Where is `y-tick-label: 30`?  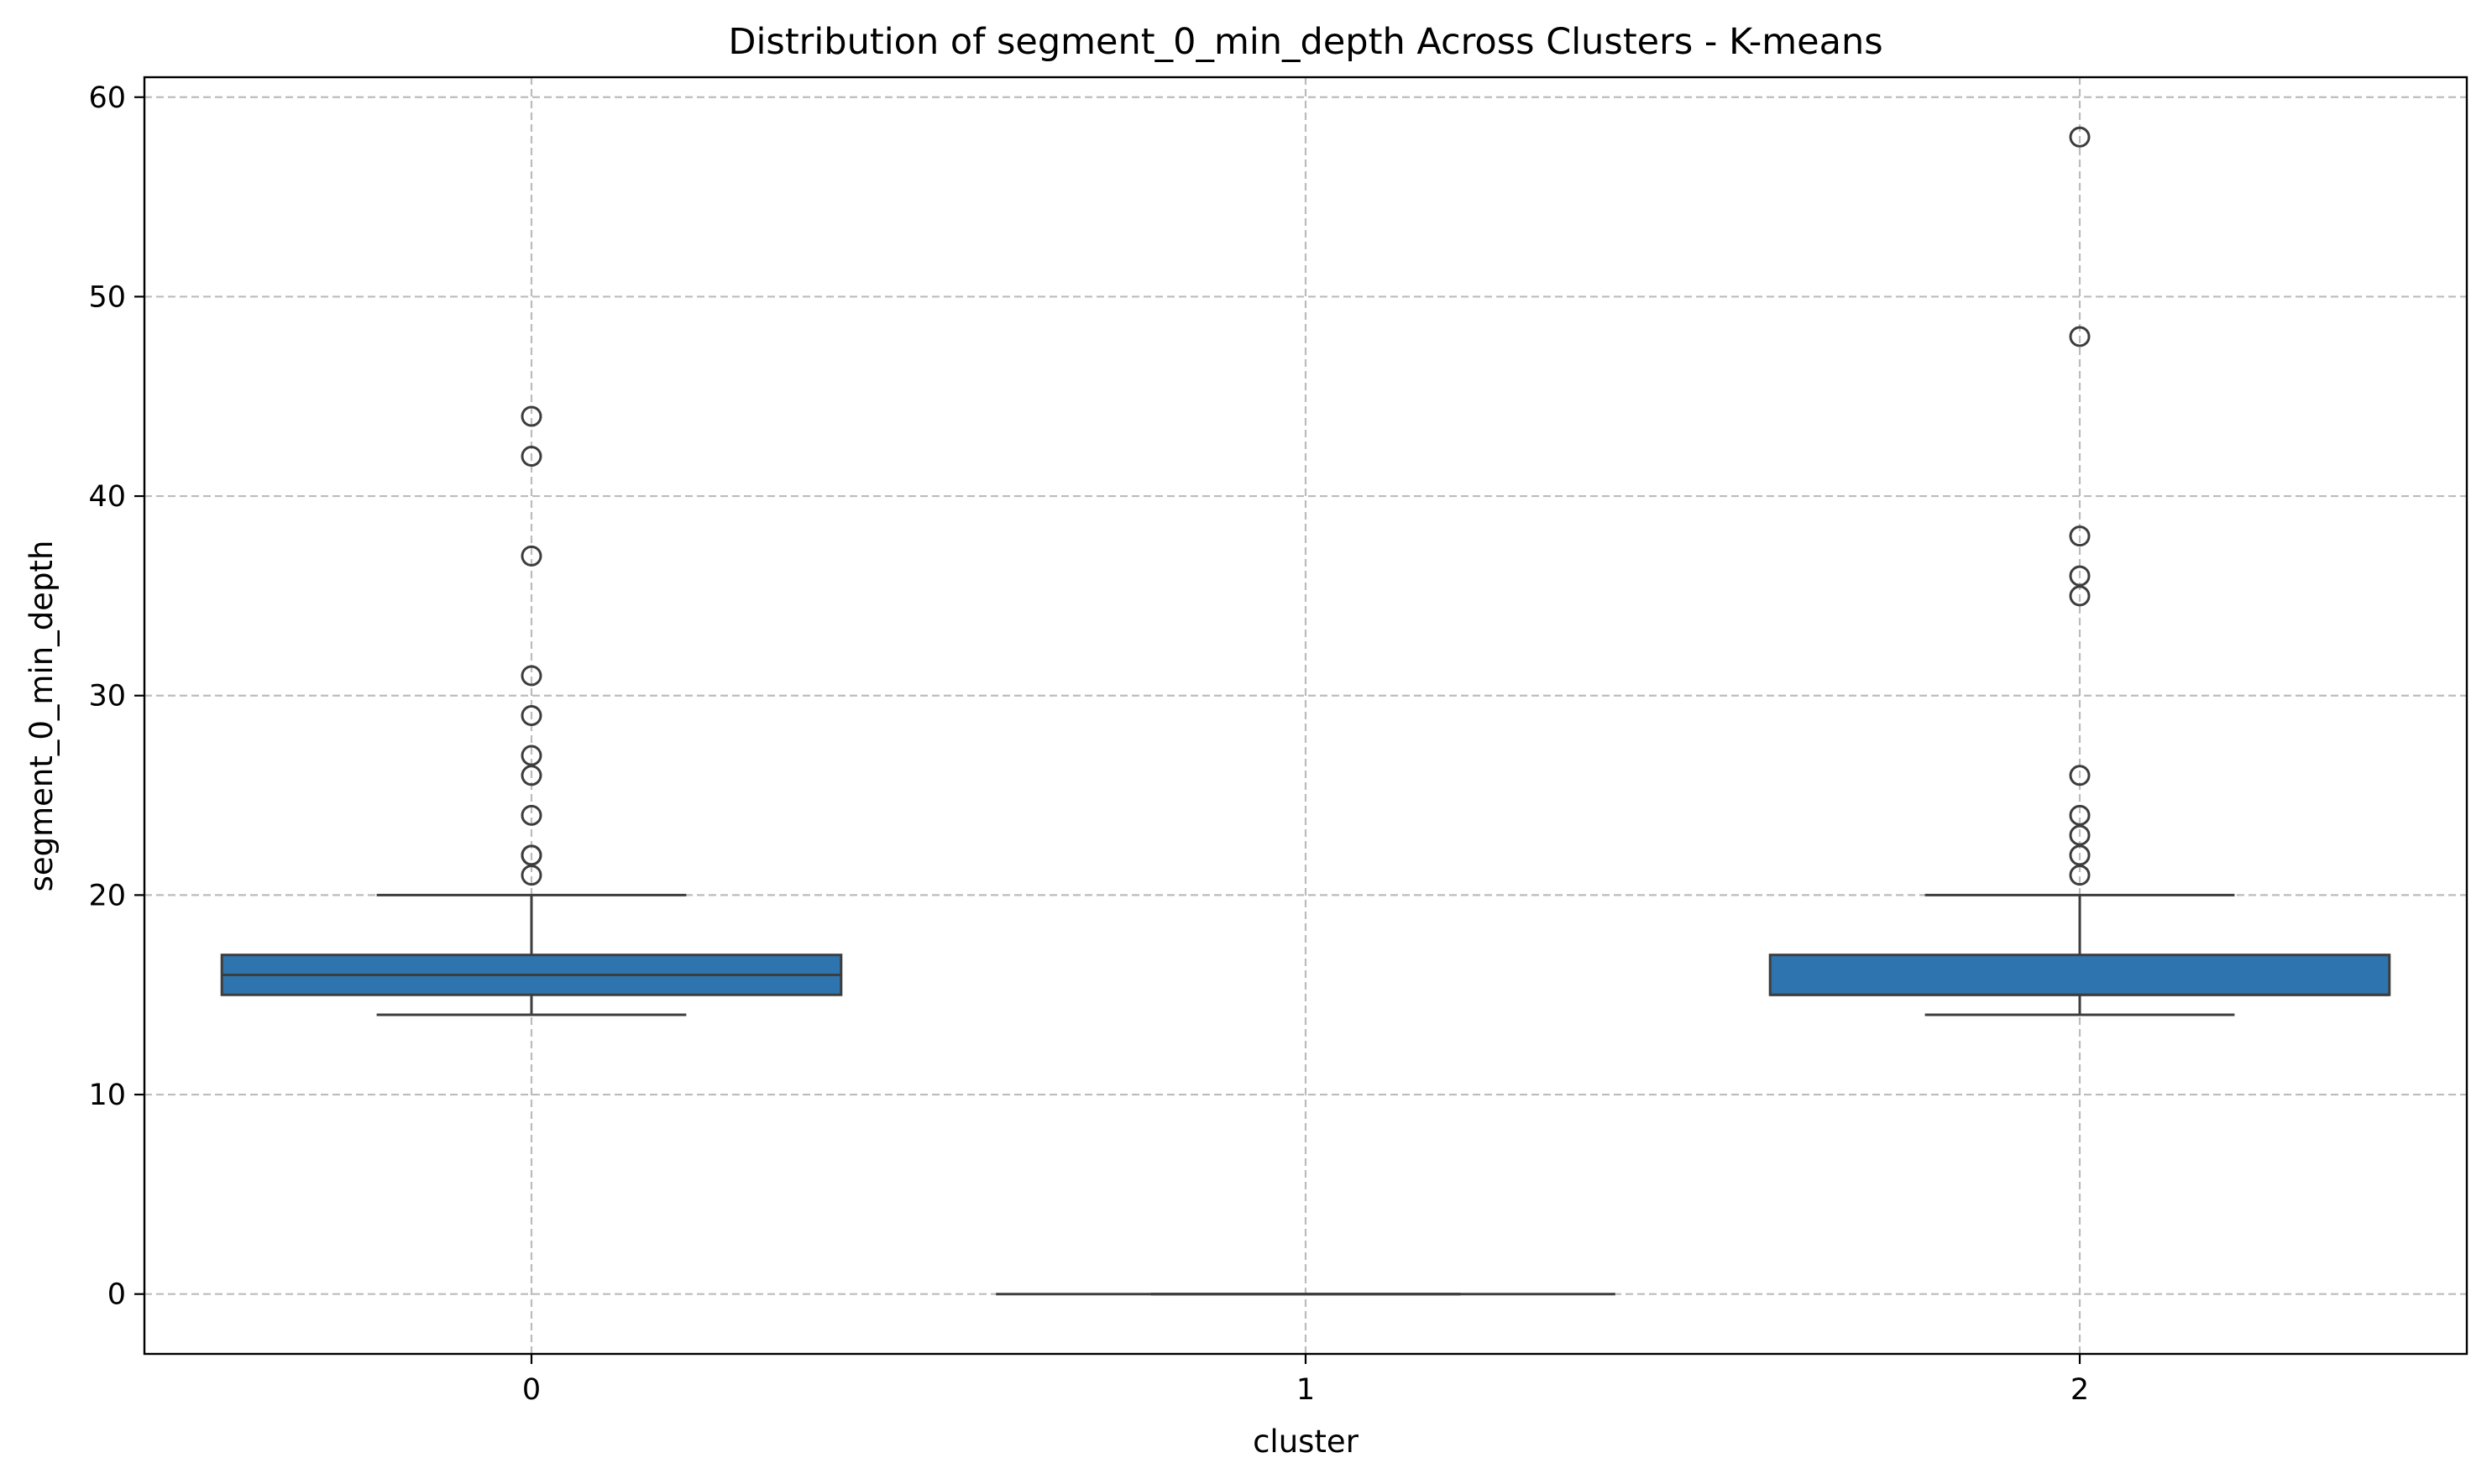 y-tick-label: 30 is located at coordinates (107, 696).